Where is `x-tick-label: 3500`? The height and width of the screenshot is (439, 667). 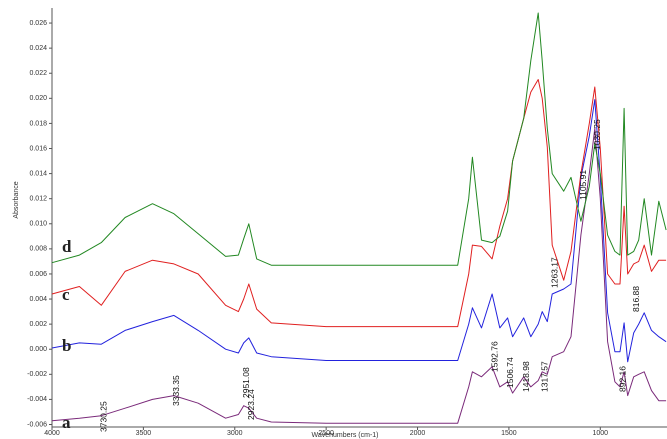 x-tick-label: 3500 is located at coordinates (144, 433).